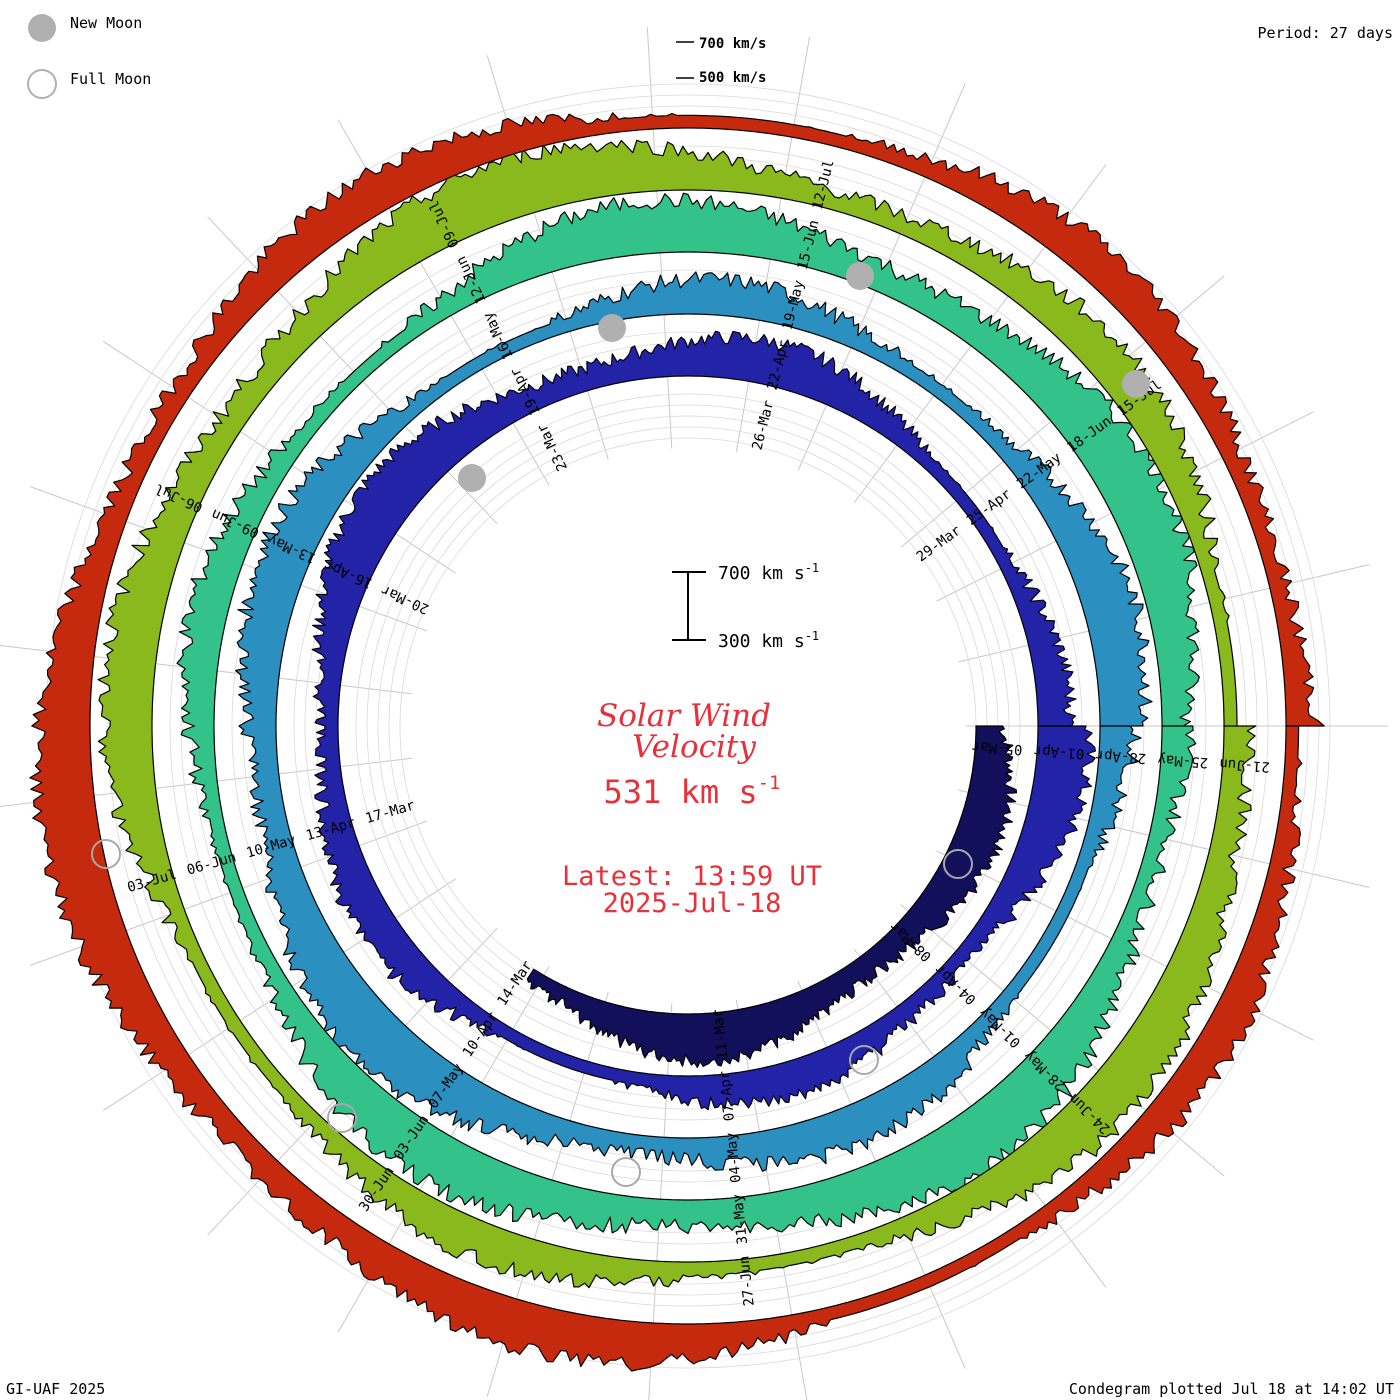 The height and width of the screenshot is (1400, 1400). What do you see at coordinates (939, 544) in the screenshot?
I see `date-label: 29-Mar` at bounding box center [939, 544].